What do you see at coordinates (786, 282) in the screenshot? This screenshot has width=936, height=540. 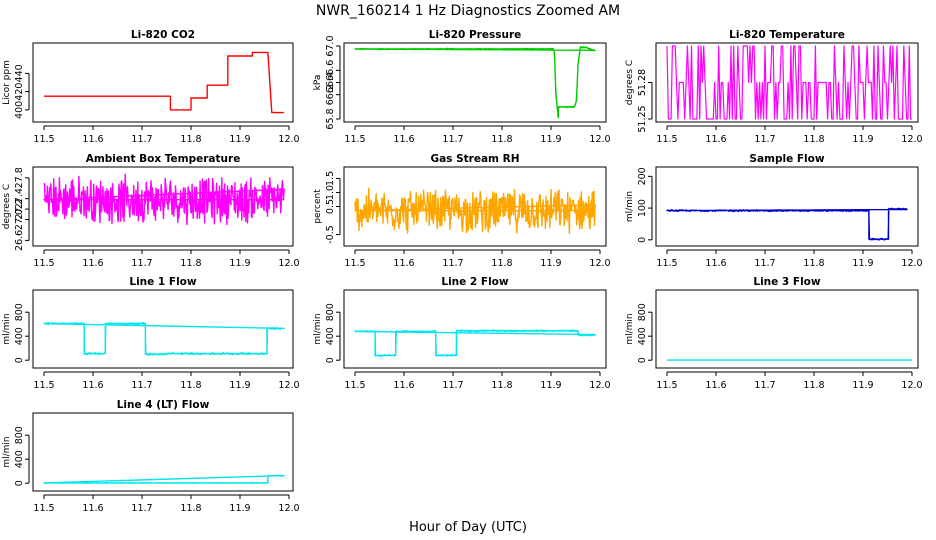 I see `panel-title: Line 3 Flow` at bounding box center [786, 282].